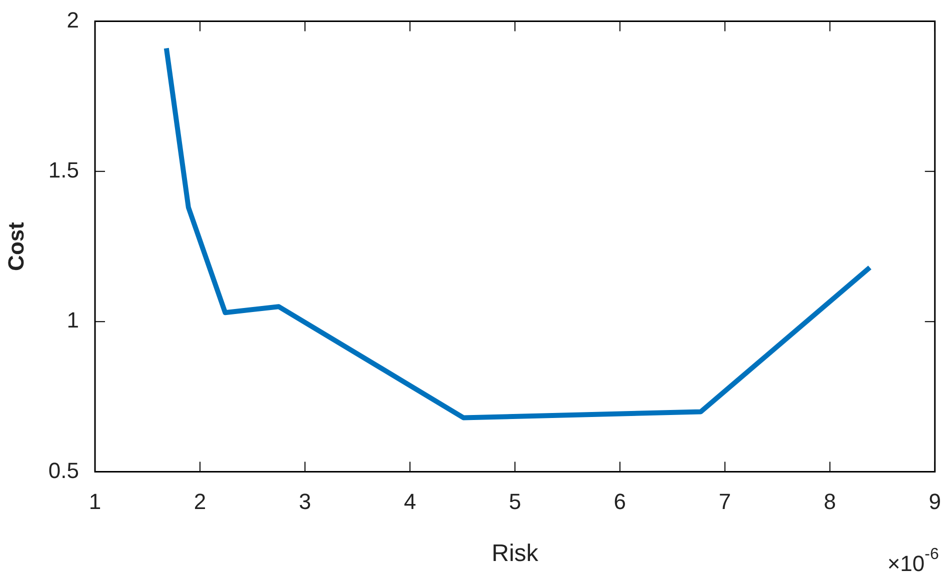  What do you see at coordinates (200, 501) in the screenshot?
I see `x-tick-label: 2` at bounding box center [200, 501].